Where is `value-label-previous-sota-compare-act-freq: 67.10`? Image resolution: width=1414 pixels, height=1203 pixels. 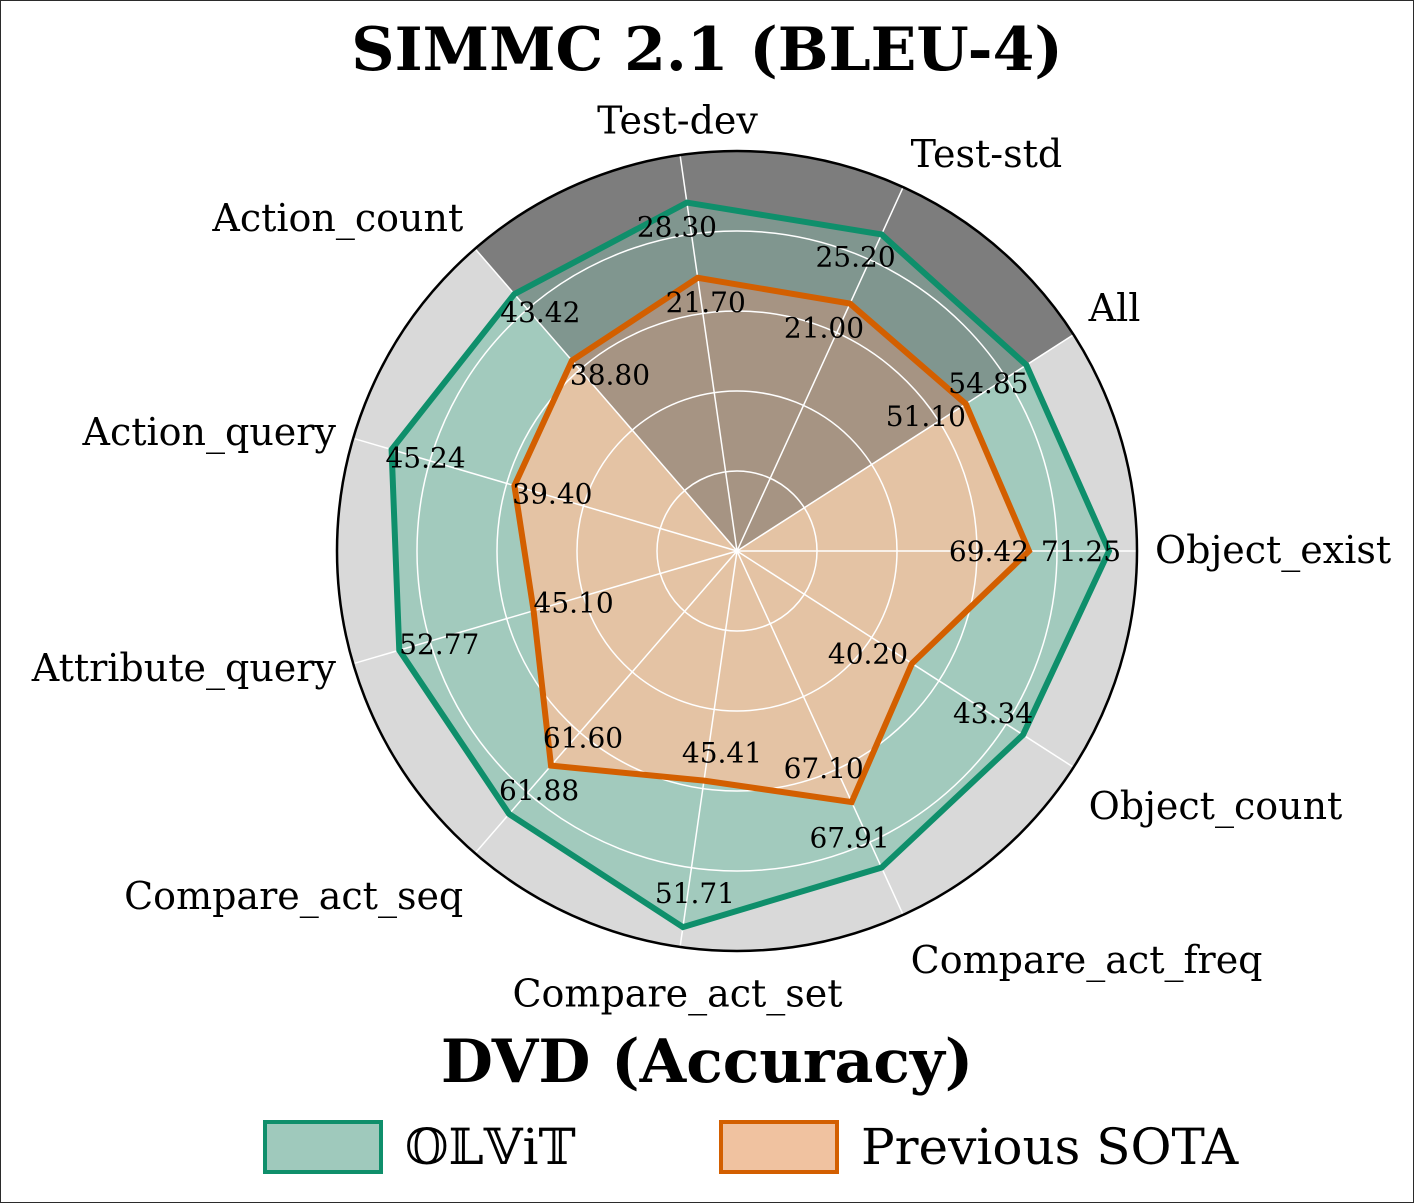
value-label-previous-sota-compare-act-freq: 67.10 is located at coordinates (824, 768).